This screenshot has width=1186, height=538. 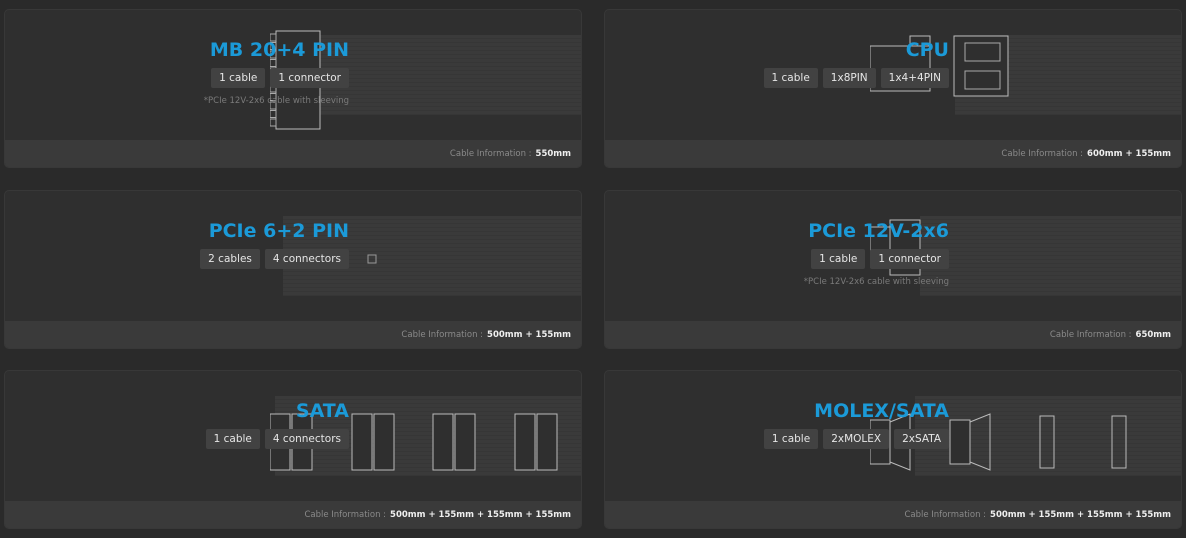 I want to click on spec-badge: 1x4+4PIN, so click(x=914, y=78).